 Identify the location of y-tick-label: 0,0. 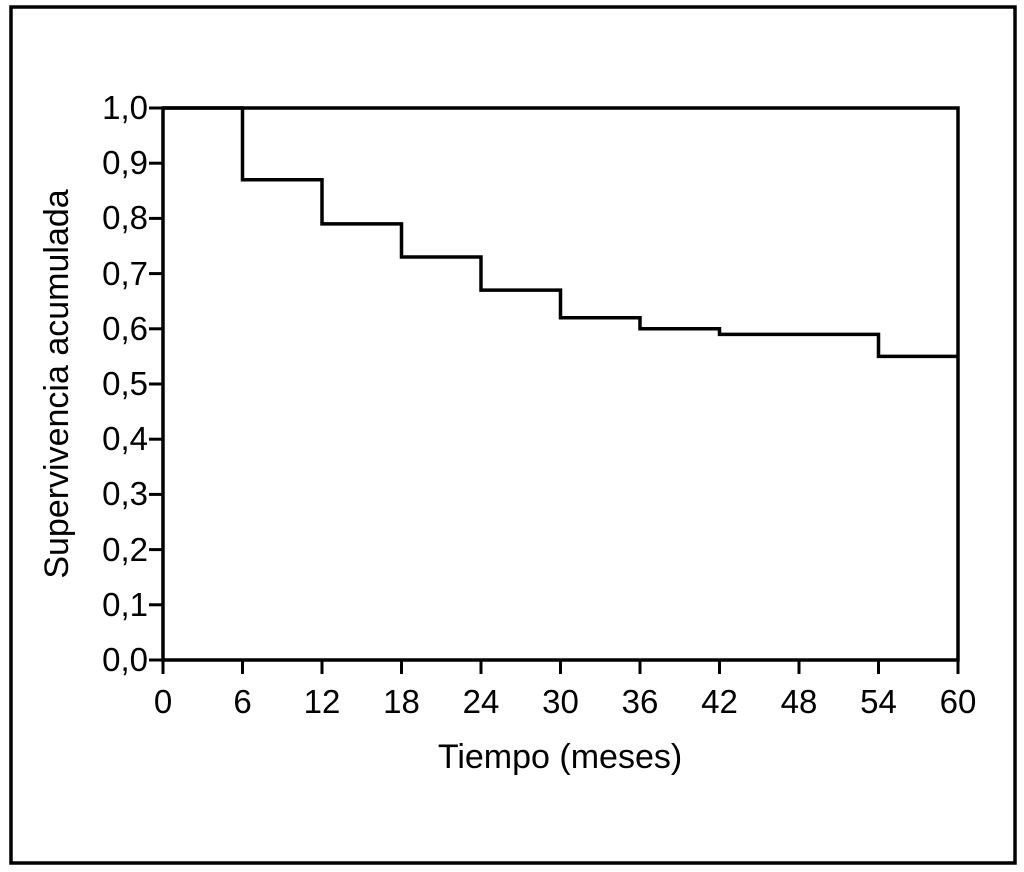
(125, 659).